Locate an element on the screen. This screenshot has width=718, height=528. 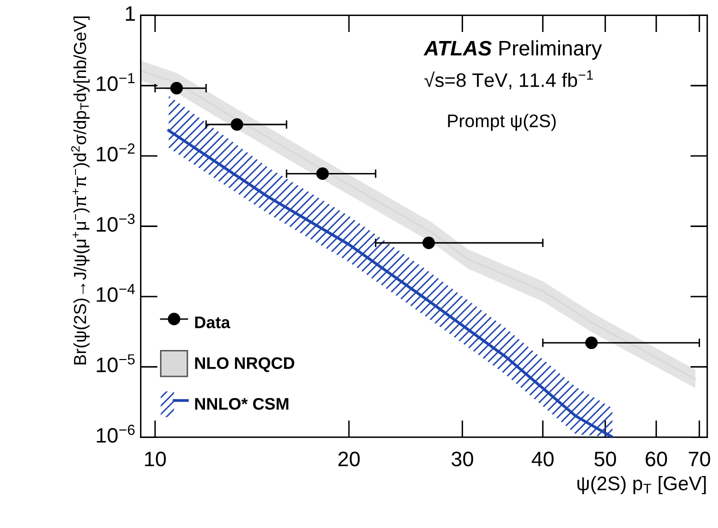
y-tick-label: 10$^{−3}$ is located at coordinates (115, 223).